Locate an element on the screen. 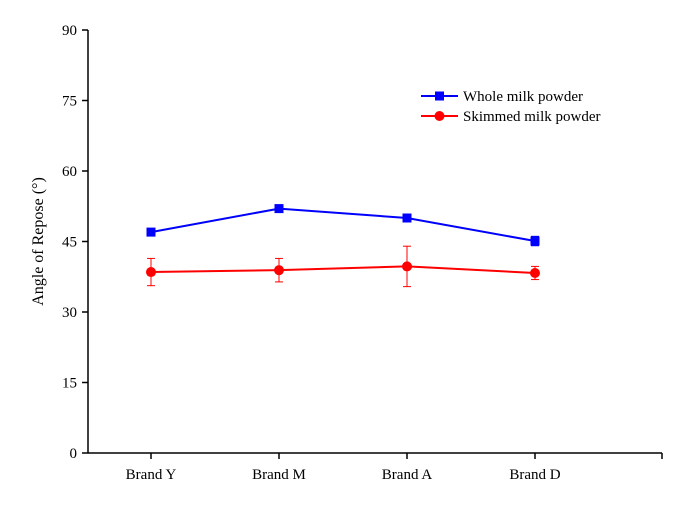  legend-item-0: Whole milk powder is located at coordinates (502, 97).